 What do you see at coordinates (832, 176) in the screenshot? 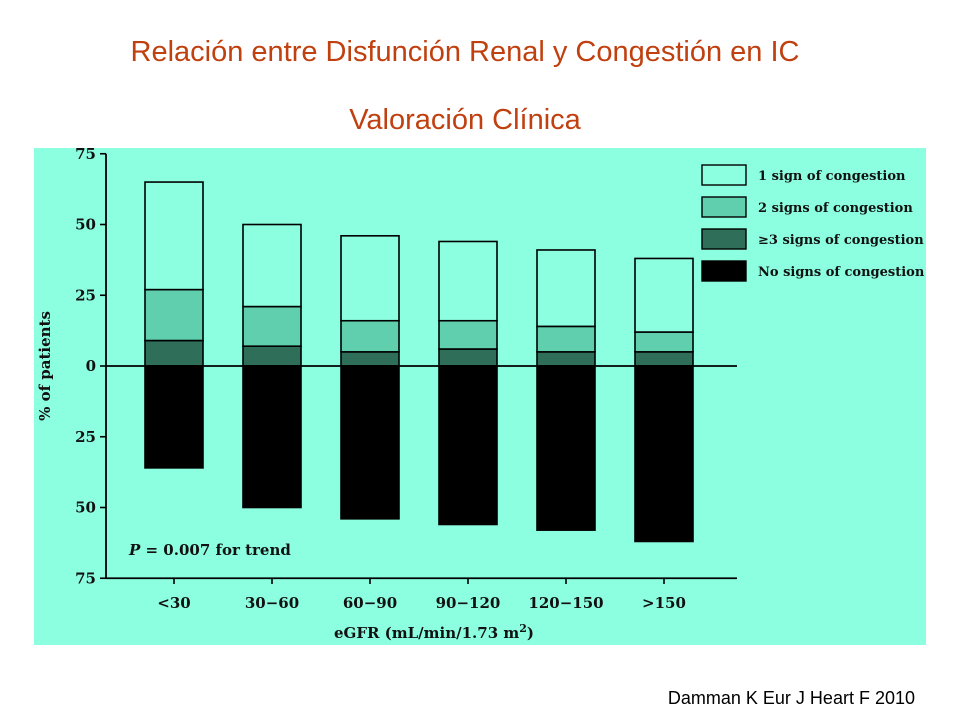
I see `legend-label: 1 sign of congestion` at bounding box center [832, 176].